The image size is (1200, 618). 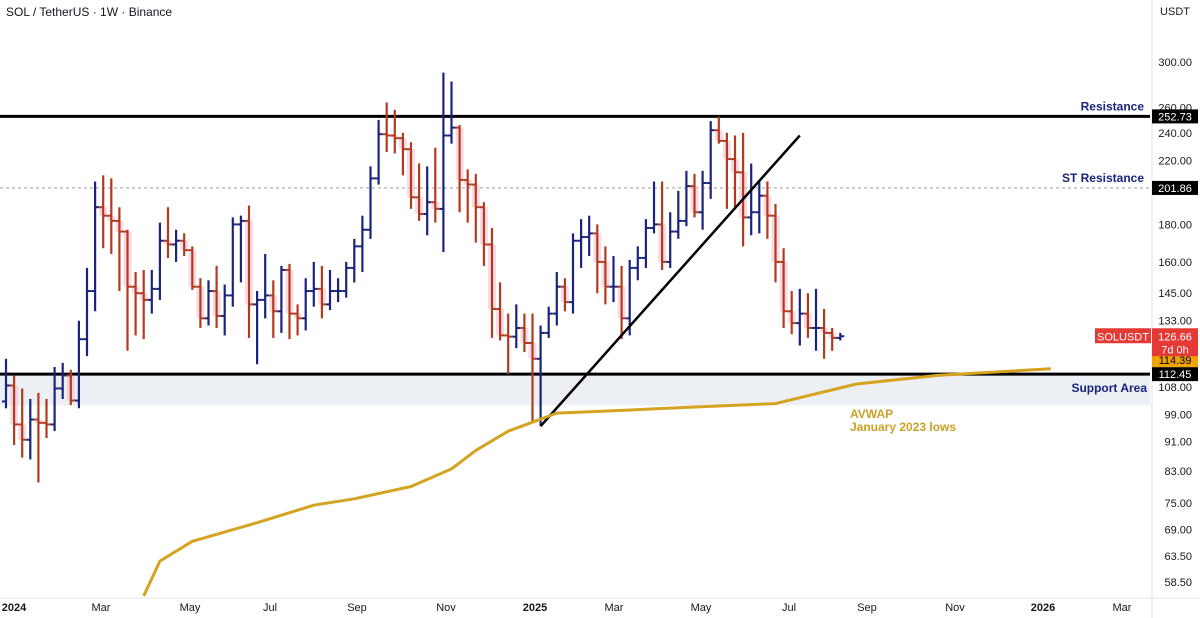 What do you see at coordinates (1175, 263) in the screenshot?
I see `y-tick-label: 160.00` at bounding box center [1175, 263].